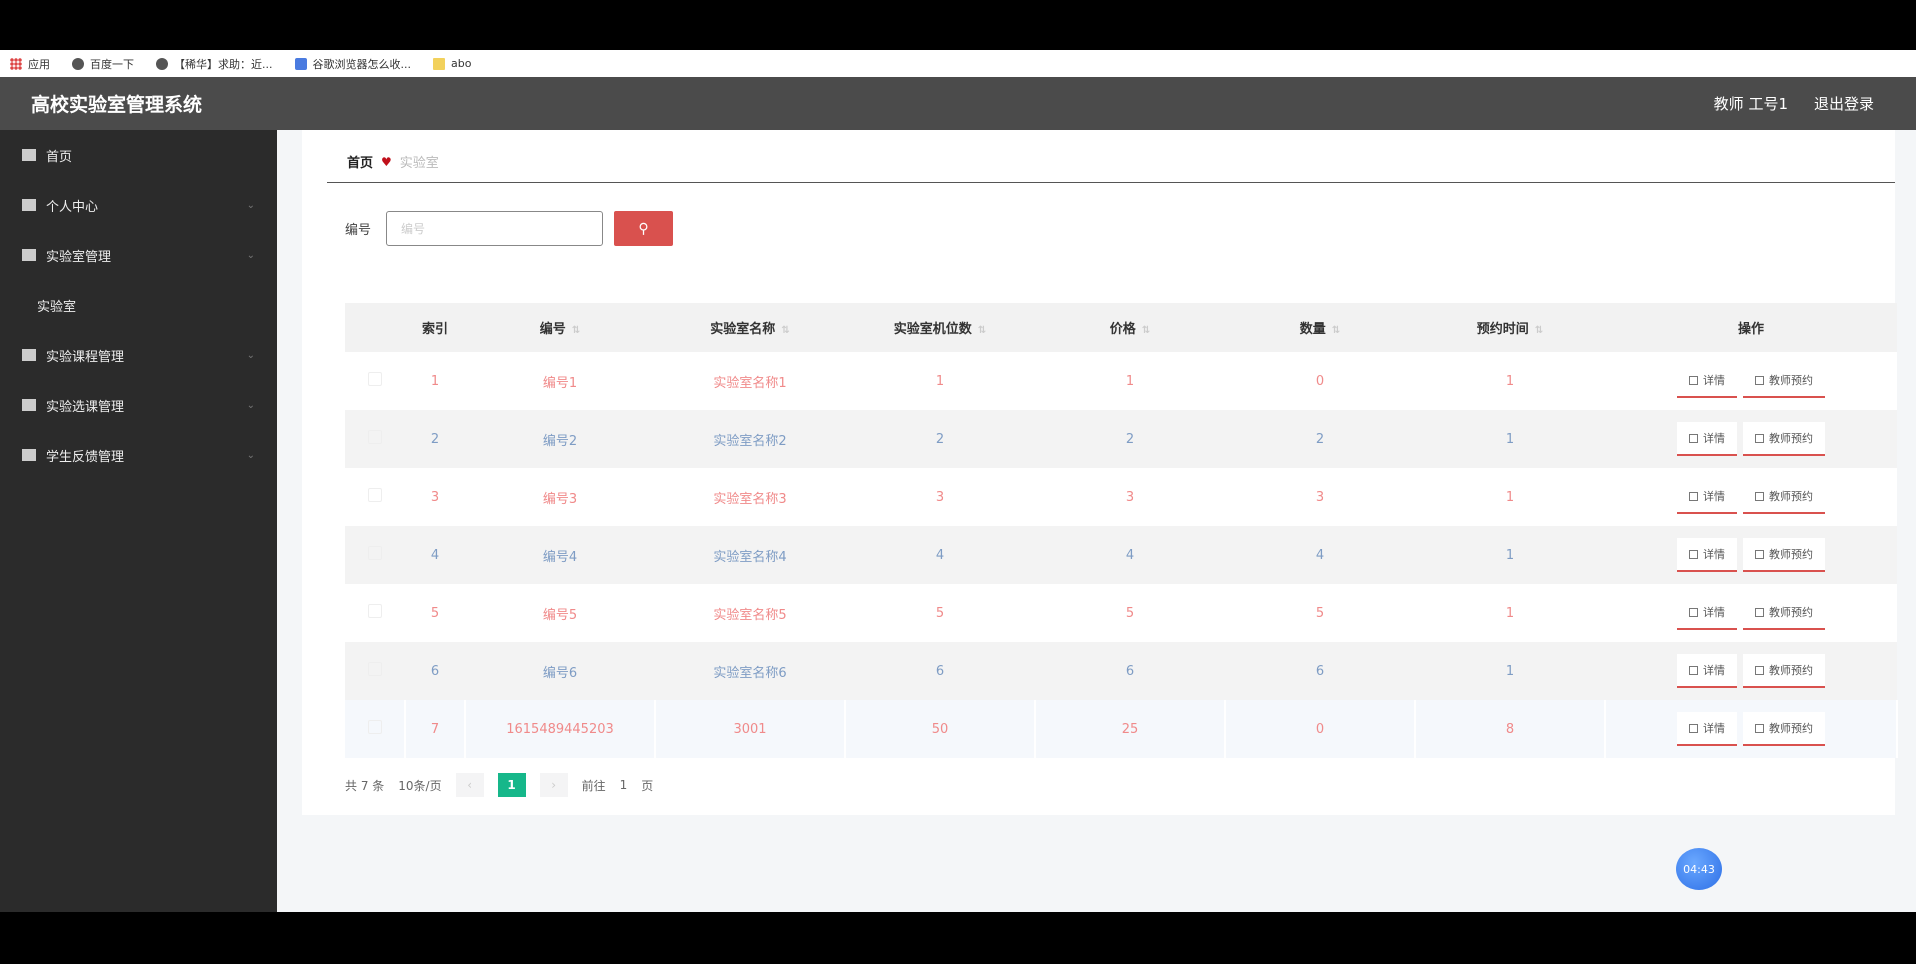 This screenshot has width=1916, height=964. I want to click on bookmarks-bar: 应用 百度一下 【稀华】求助：近... 谷歌浏览器怎么收... abo, so click(958, 63).